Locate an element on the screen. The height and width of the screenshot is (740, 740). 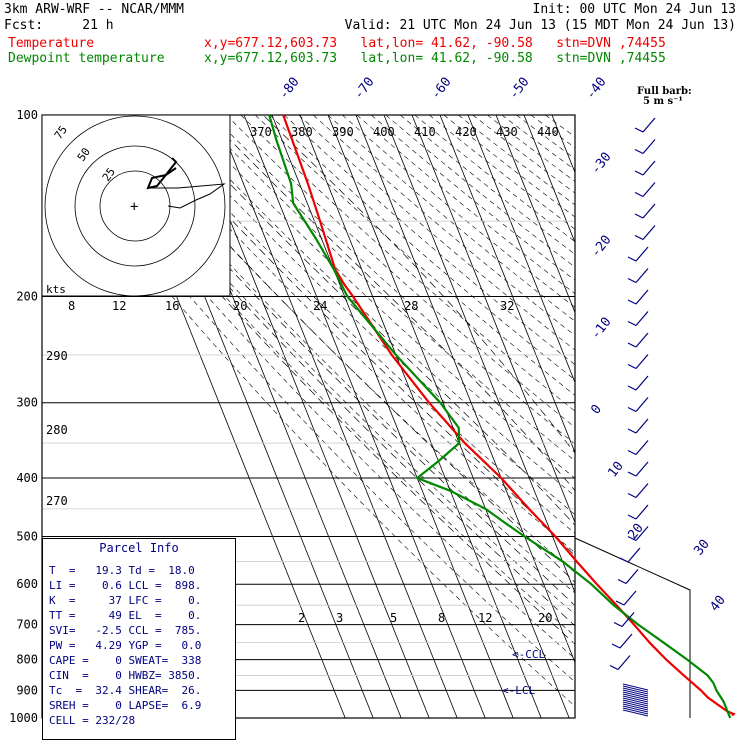
parcel-row: T = 19.3 Td = 18.0 is located at coordinates (122, 570).